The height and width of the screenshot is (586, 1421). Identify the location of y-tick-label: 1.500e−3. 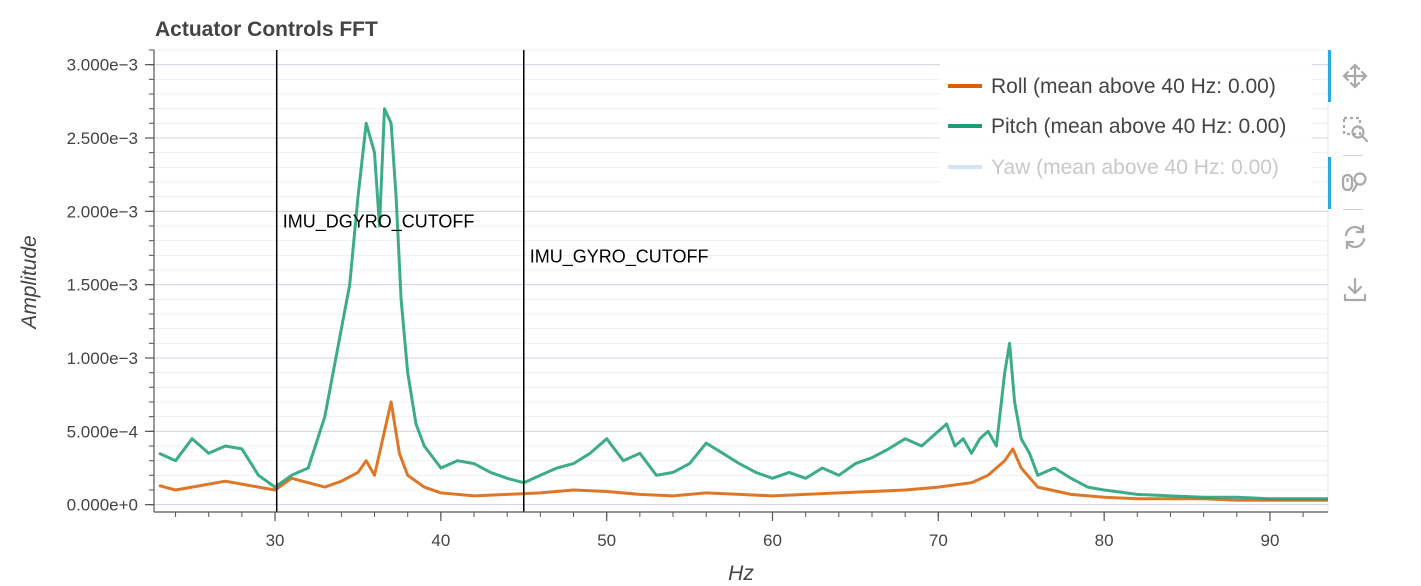
(102, 285).